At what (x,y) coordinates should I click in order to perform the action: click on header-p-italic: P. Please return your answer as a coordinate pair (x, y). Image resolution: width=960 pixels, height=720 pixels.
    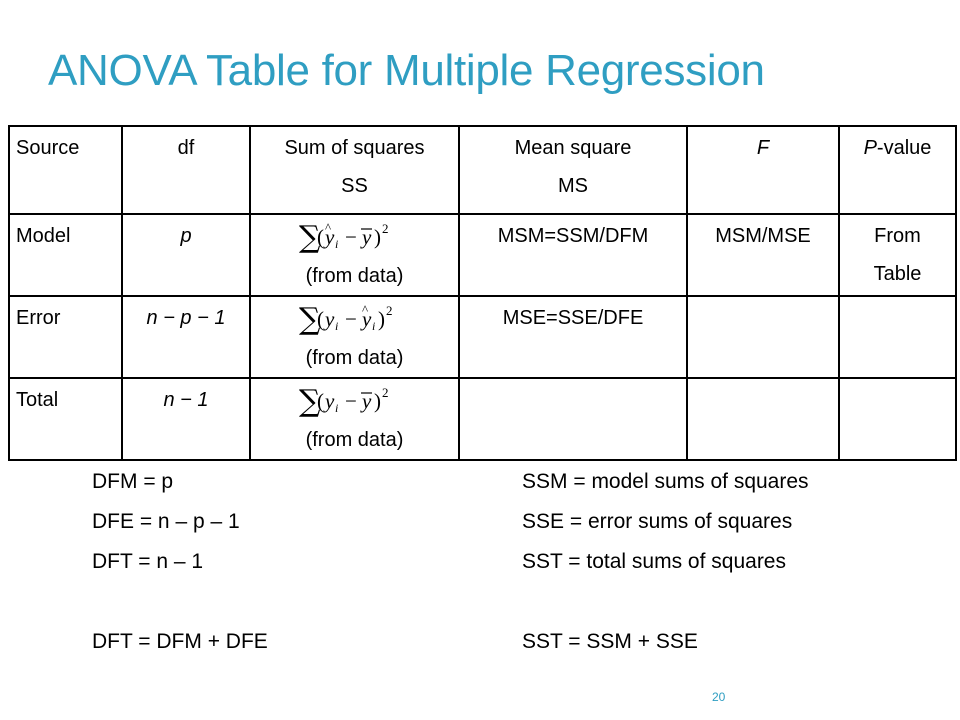
    Looking at the image, I should click on (870, 148).